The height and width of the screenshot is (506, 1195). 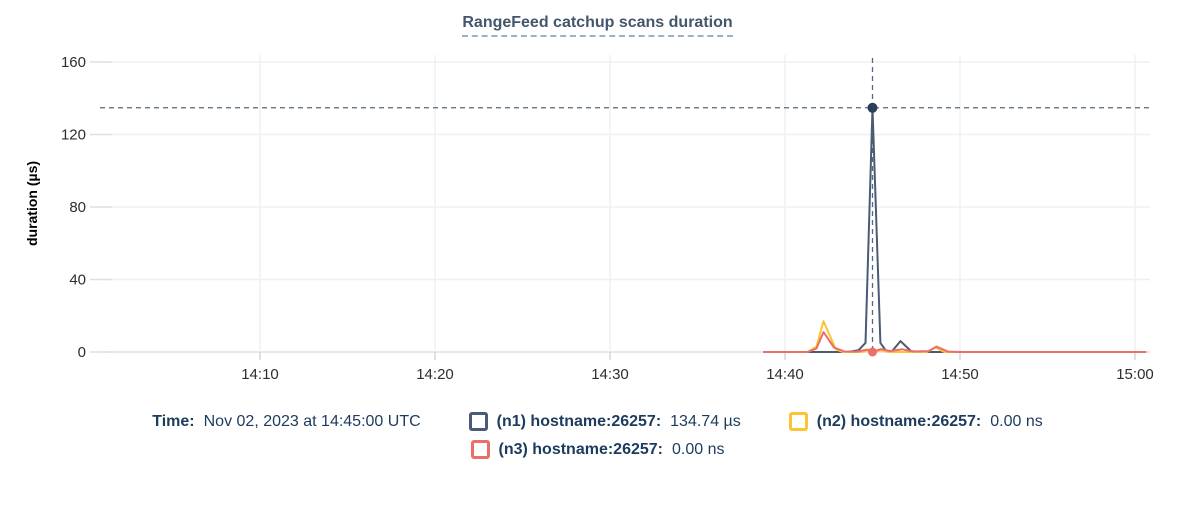 I want to click on legend-swatch-n1, so click(x=478, y=421).